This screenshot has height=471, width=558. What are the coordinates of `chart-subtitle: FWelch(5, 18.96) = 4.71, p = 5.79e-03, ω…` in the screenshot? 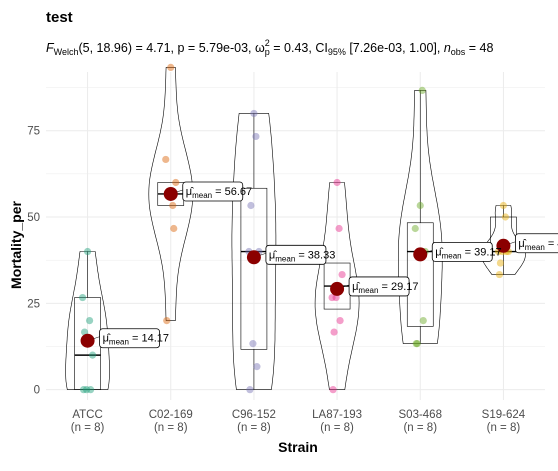 It's located at (270, 47).